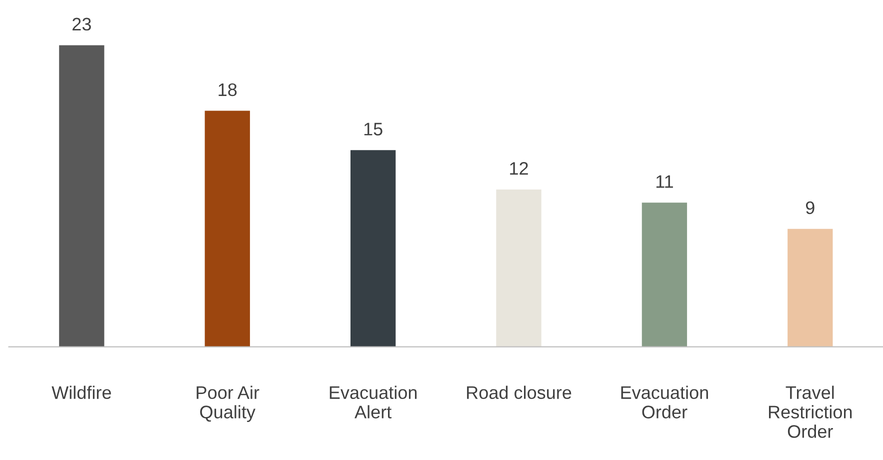  I want to click on data-label: 15, so click(373, 129).